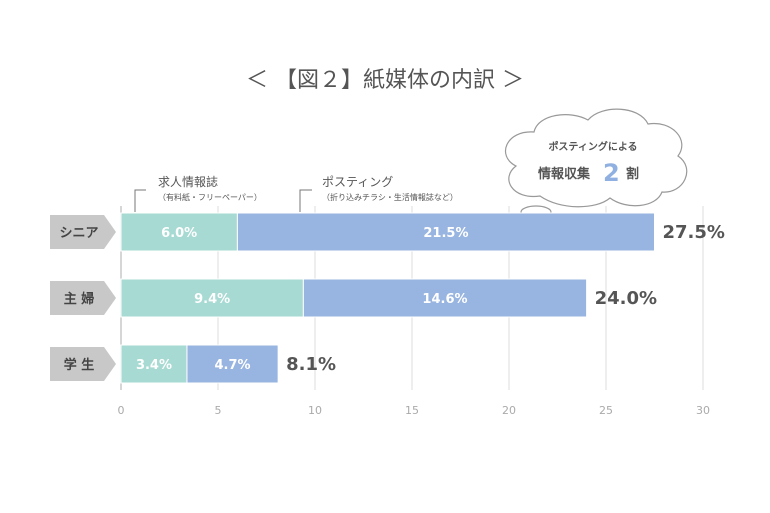  Describe the element at coordinates (694, 232) in the screenshot. I see `total-label: 27.5%` at that location.